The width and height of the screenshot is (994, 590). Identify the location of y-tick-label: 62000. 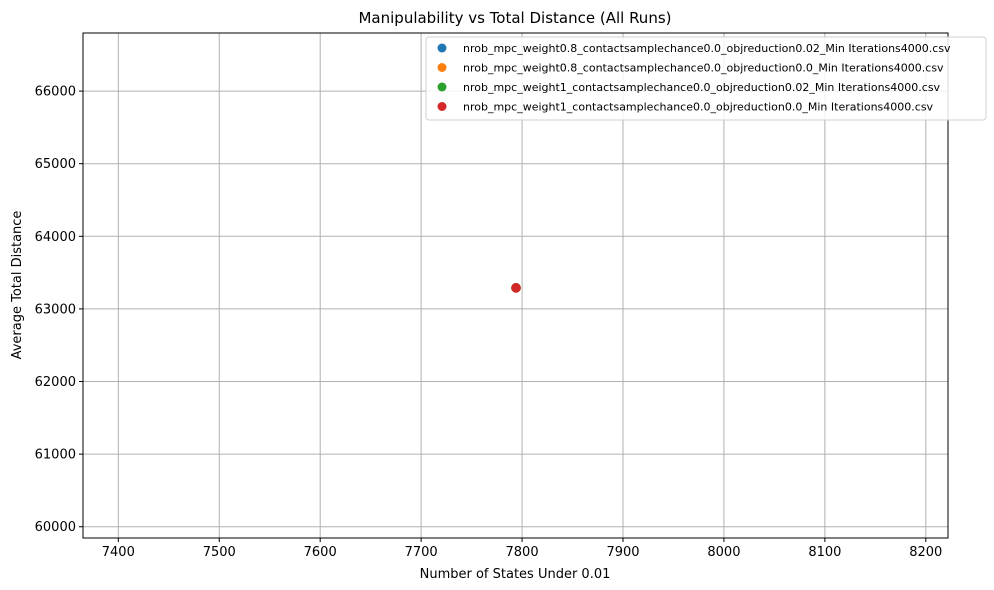
(55, 382).